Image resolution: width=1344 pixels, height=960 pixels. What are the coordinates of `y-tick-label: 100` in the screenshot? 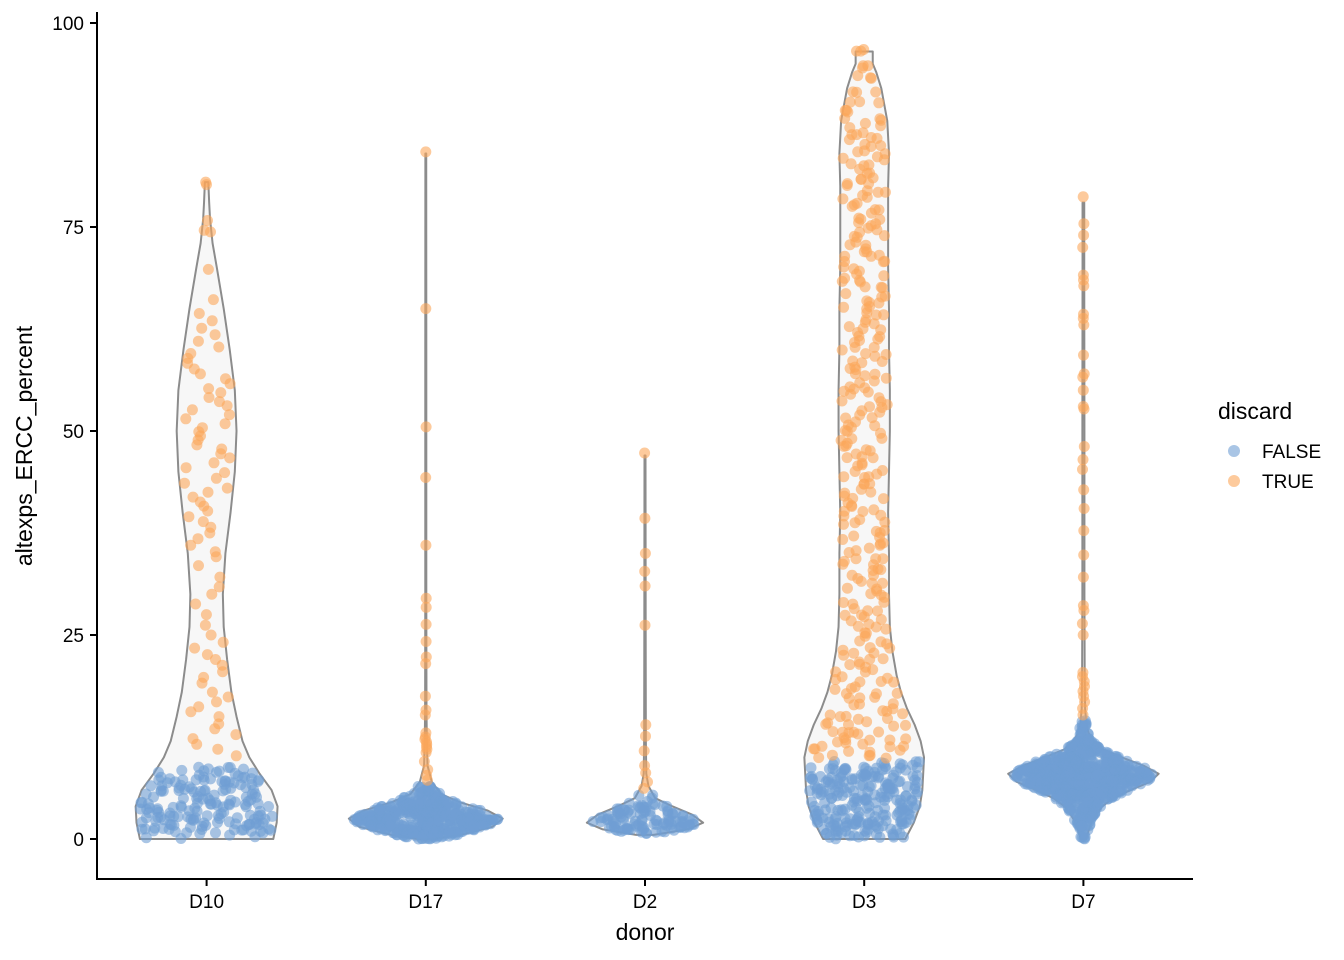 It's located at (68, 24).